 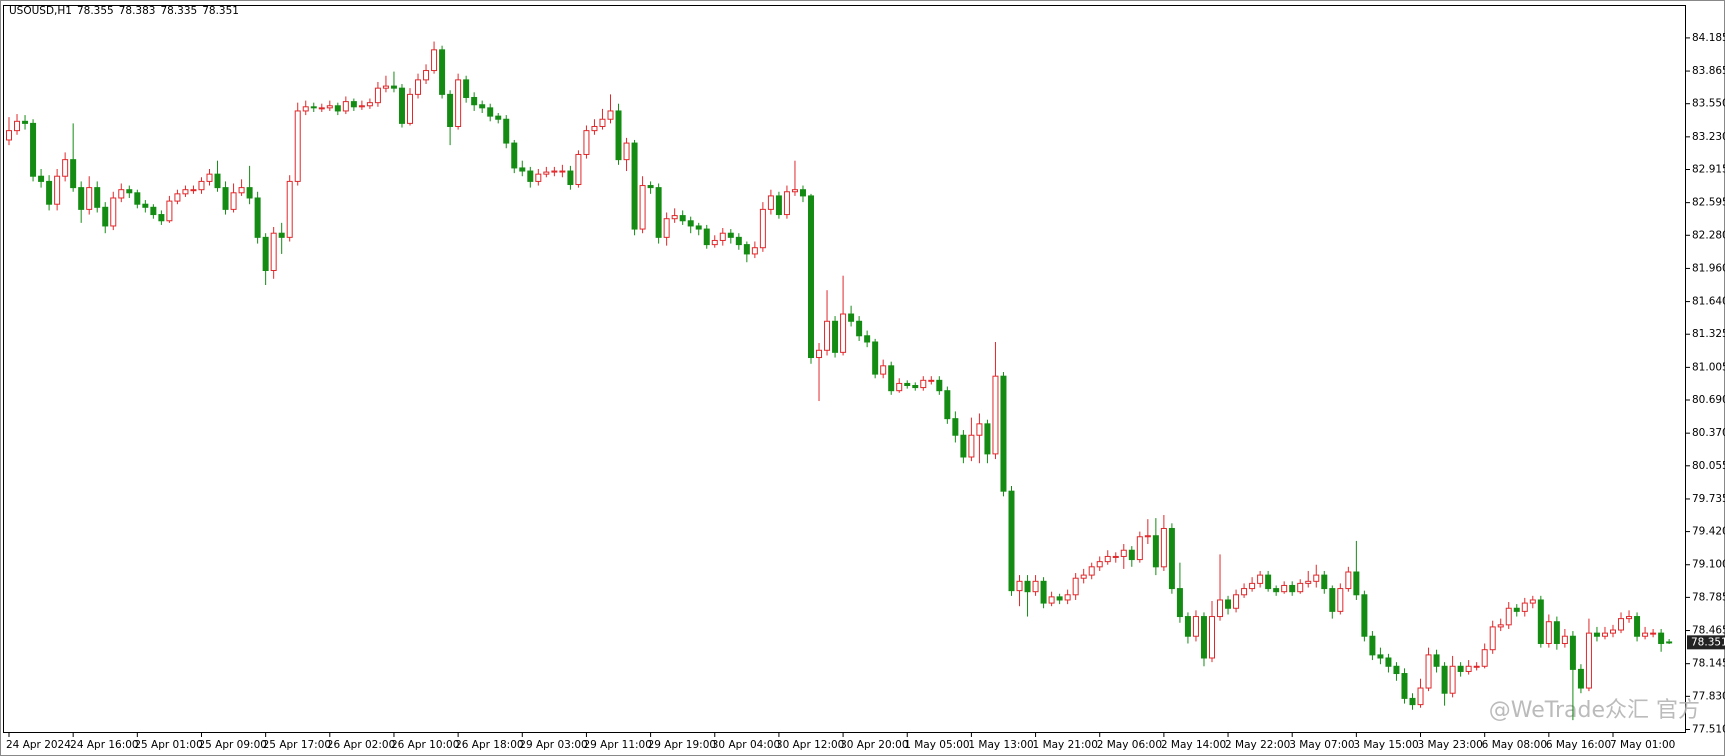 I want to click on y-tick-label: 79.420, so click(x=1708, y=532).